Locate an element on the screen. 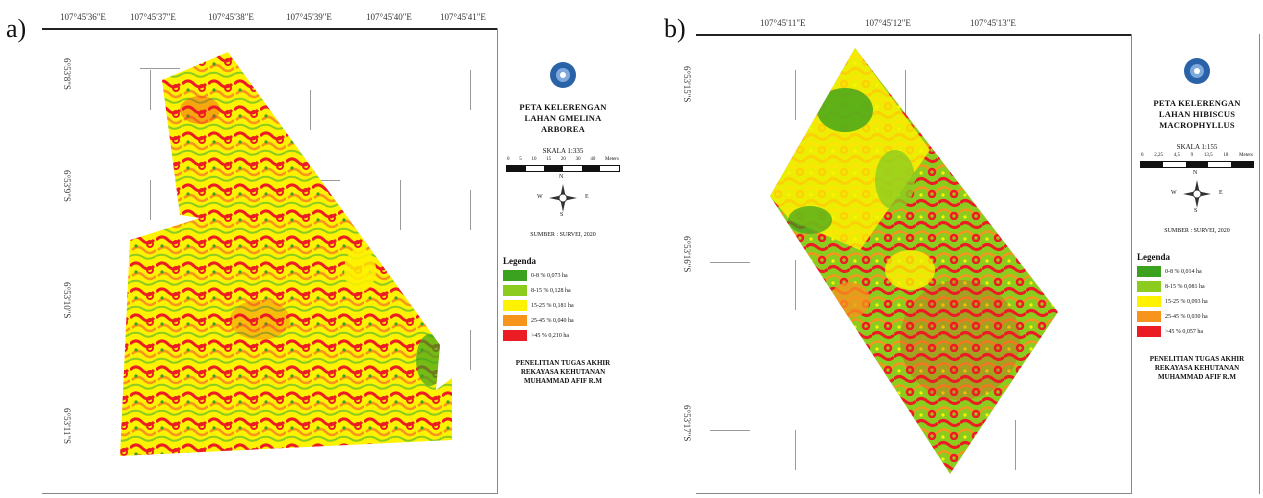 The width and height of the screenshot is (1263, 498). legend-item: 8-15 % 0,081 ha is located at coordinates (1197, 286).